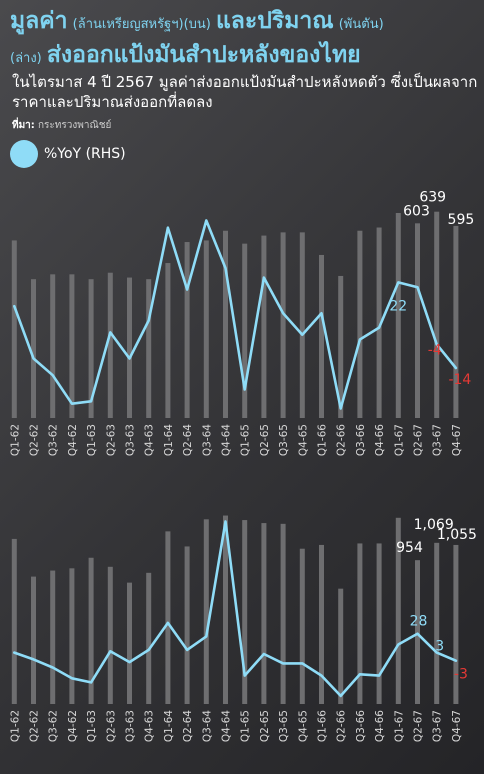  What do you see at coordinates (434, 525) in the screenshot?
I see `bar-data-label: 1,069` at bounding box center [434, 525].